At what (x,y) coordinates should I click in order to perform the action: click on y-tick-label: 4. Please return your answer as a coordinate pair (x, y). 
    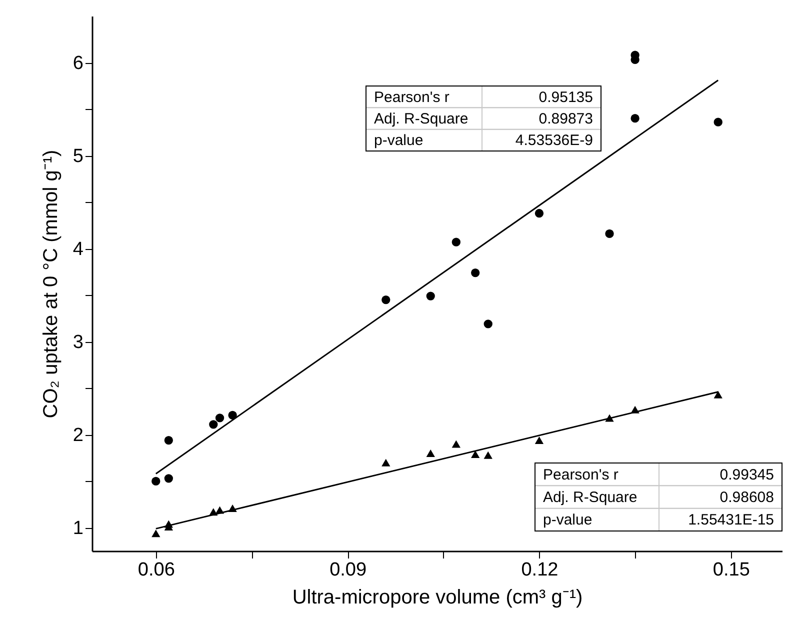
    Looking at the image, I should click on (78, 249).